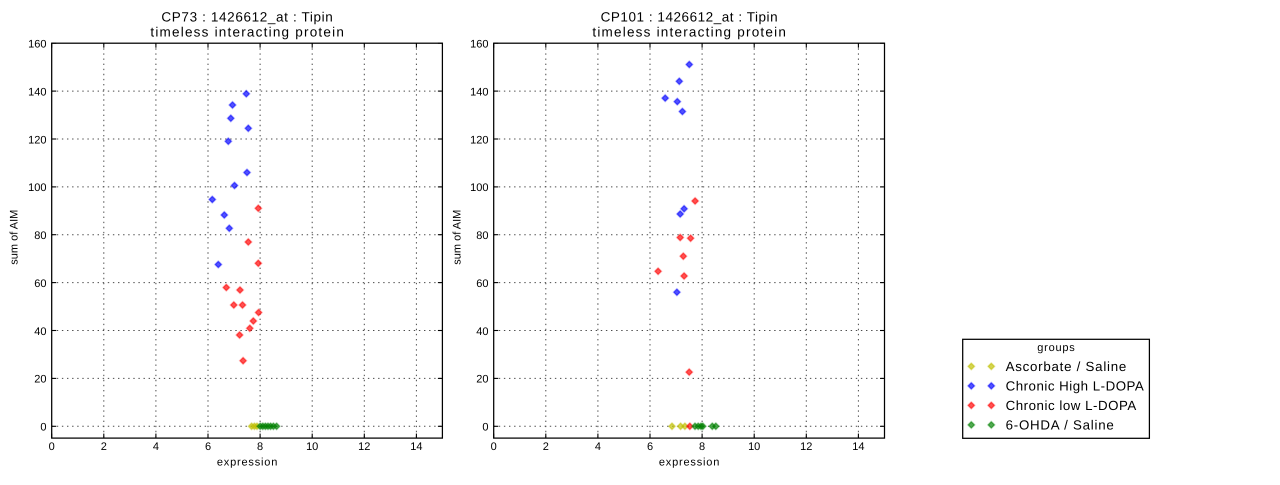  Describe the element at coordinates (1075, 386) in the screenshot. I see `svg-text: Chronic High L-DOPA` at that location.